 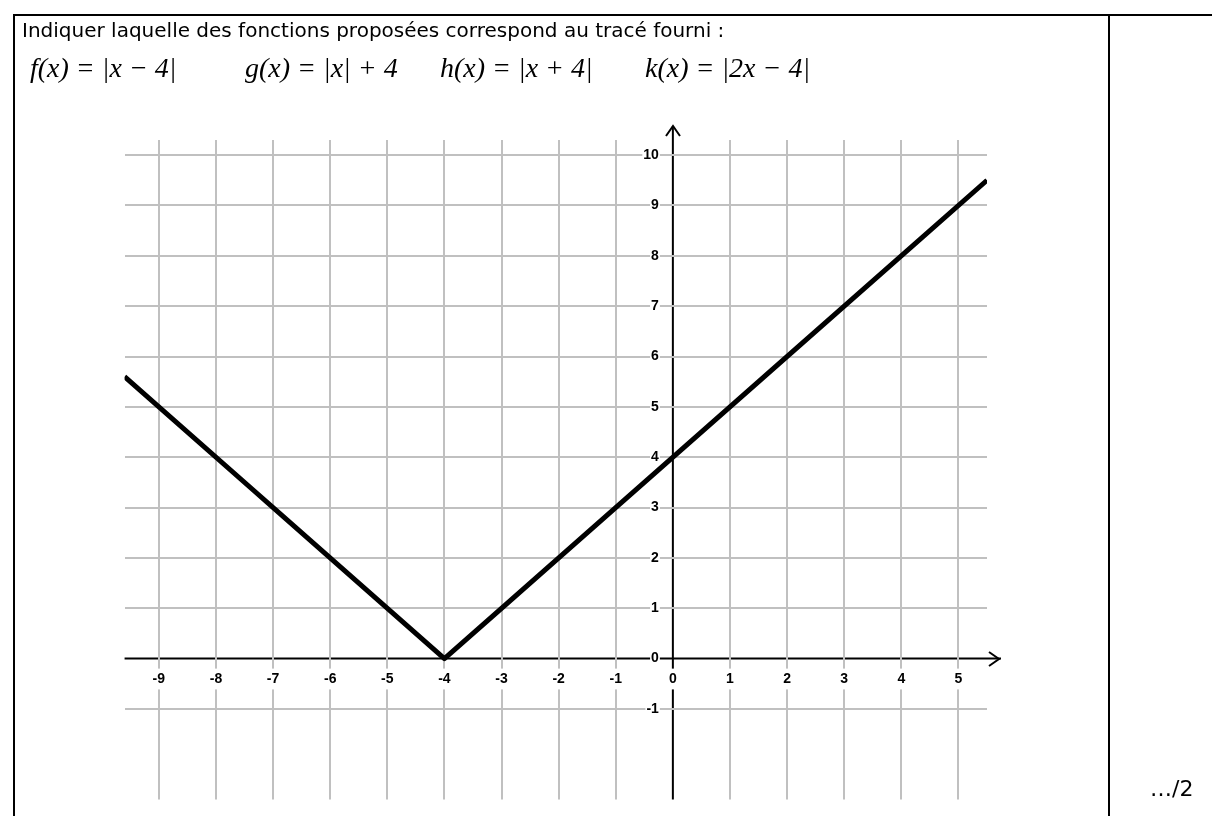 What do you see at coordinates (103, 68) in the screenshot?
I see `text: f(x) = |x − 4|` at bounding box center [103, 68].